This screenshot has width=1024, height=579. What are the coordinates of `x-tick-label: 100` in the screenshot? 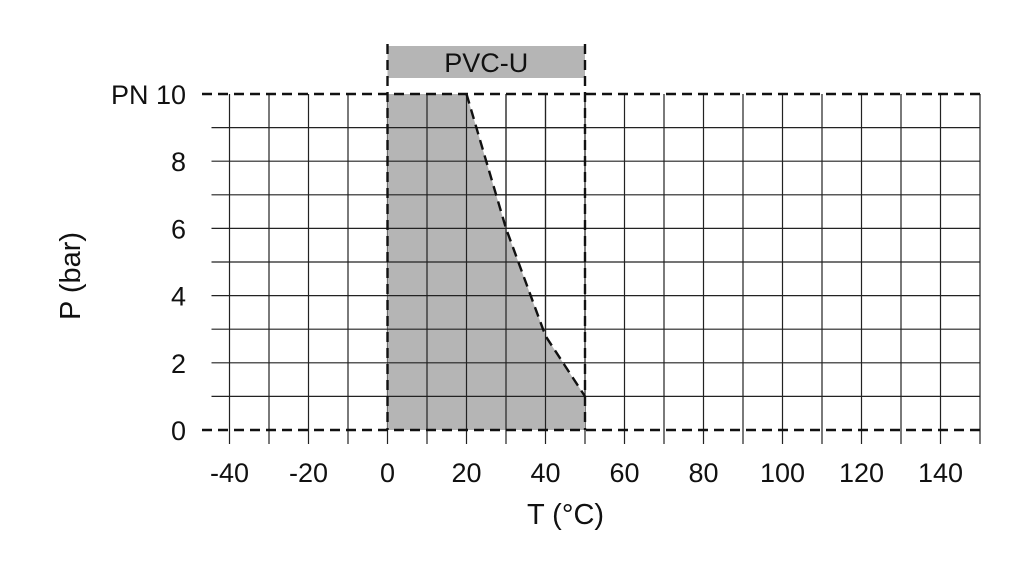 It's located at (782, 473).